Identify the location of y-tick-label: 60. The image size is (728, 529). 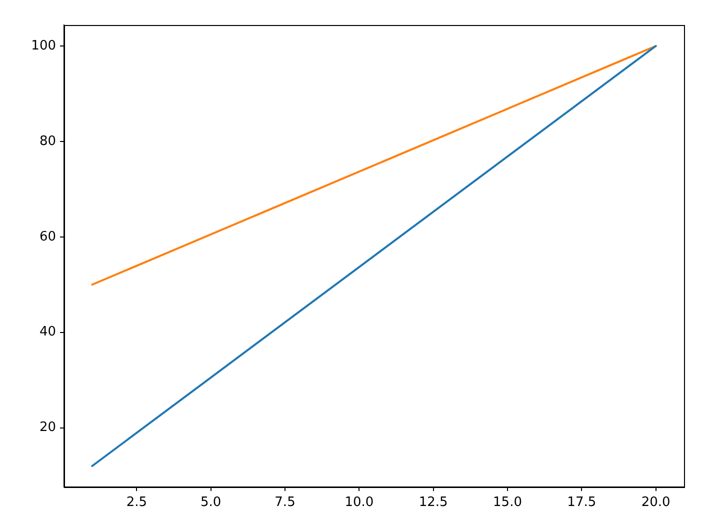
(47, 236).